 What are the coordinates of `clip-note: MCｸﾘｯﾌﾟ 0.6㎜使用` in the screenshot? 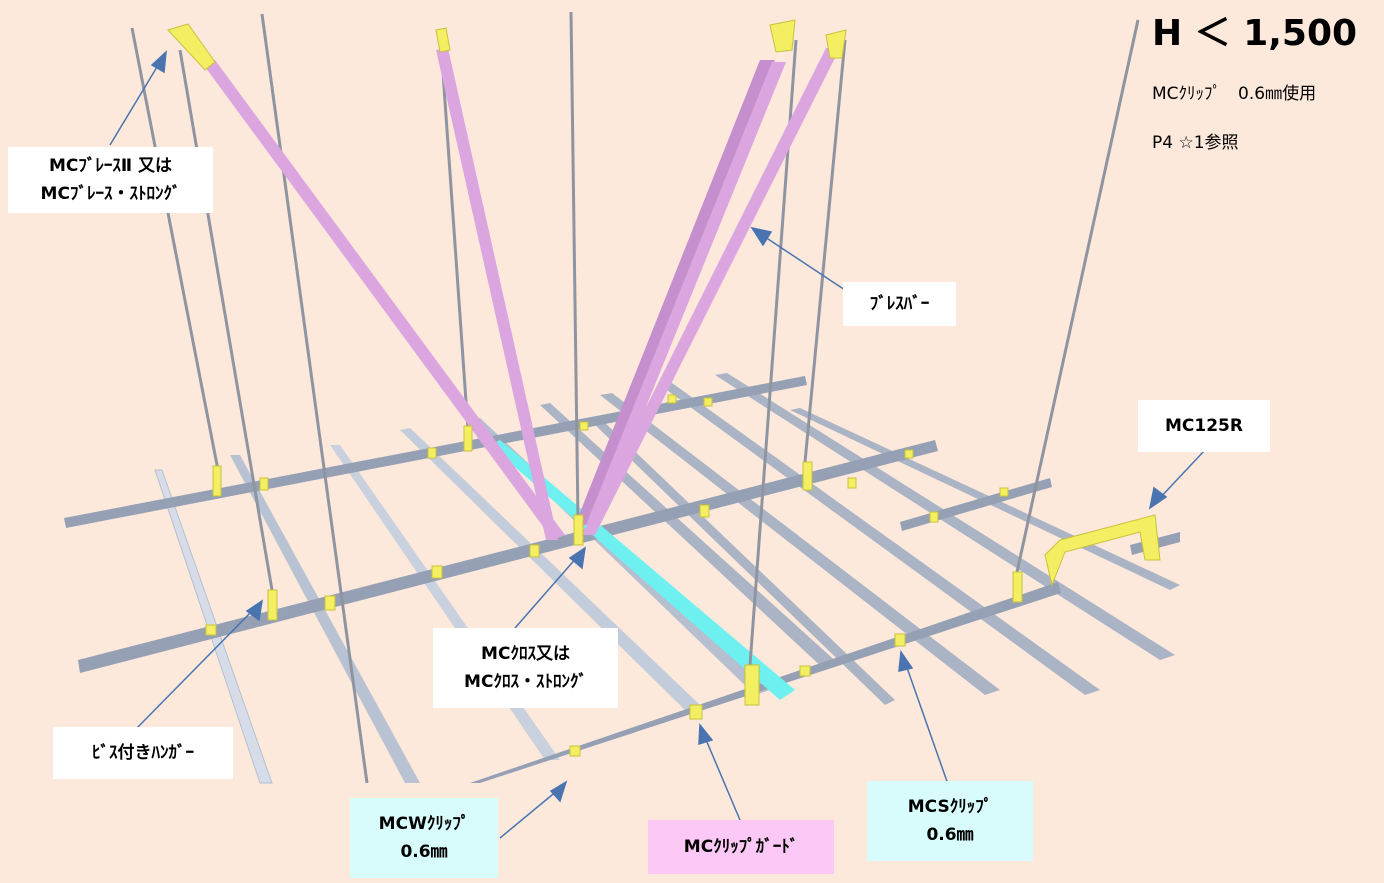 It's located at (1234, 94).